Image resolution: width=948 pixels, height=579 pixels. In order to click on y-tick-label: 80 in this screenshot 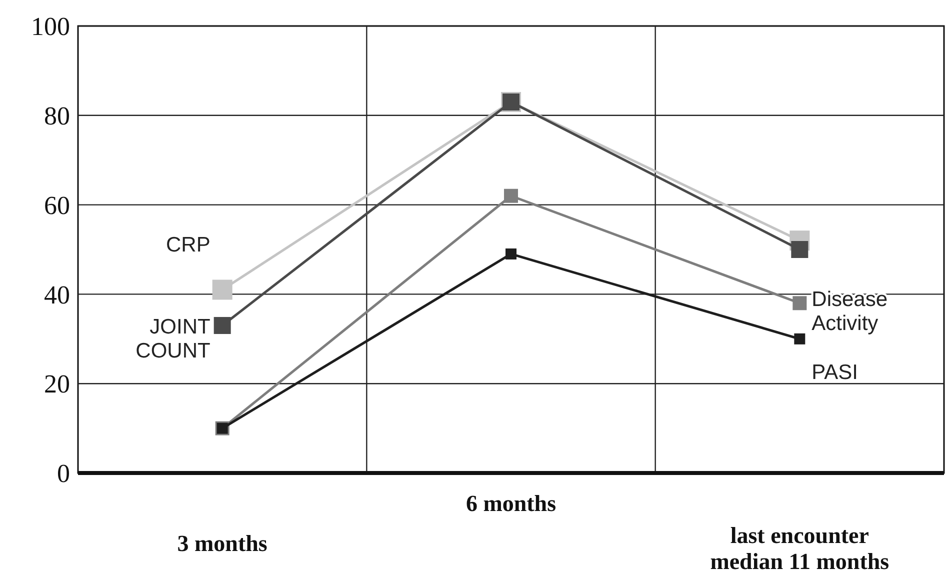, I will do `click(57, 116)`.